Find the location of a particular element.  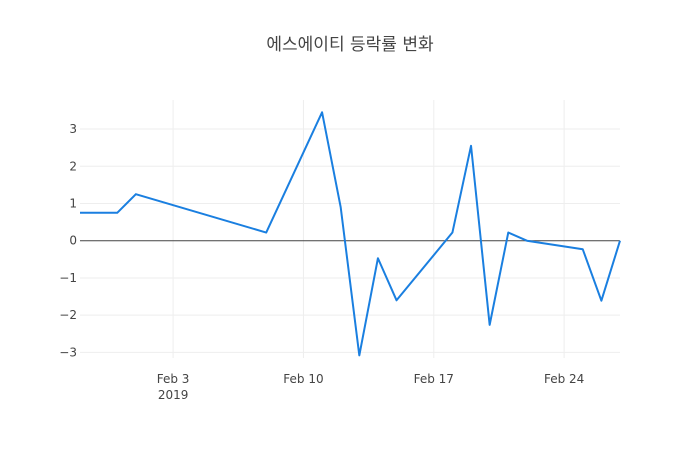

chart-title: 에스에이티 등락률 변화 is located at coordinates (350, 45).